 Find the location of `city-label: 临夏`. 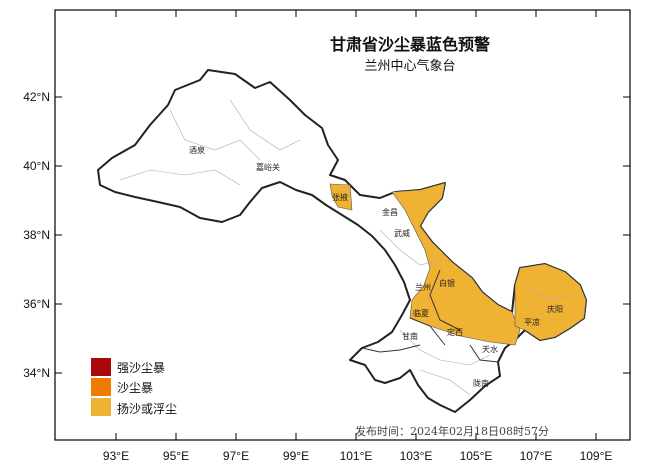

city-label: 临夏 is located at coordinates (421, 313).